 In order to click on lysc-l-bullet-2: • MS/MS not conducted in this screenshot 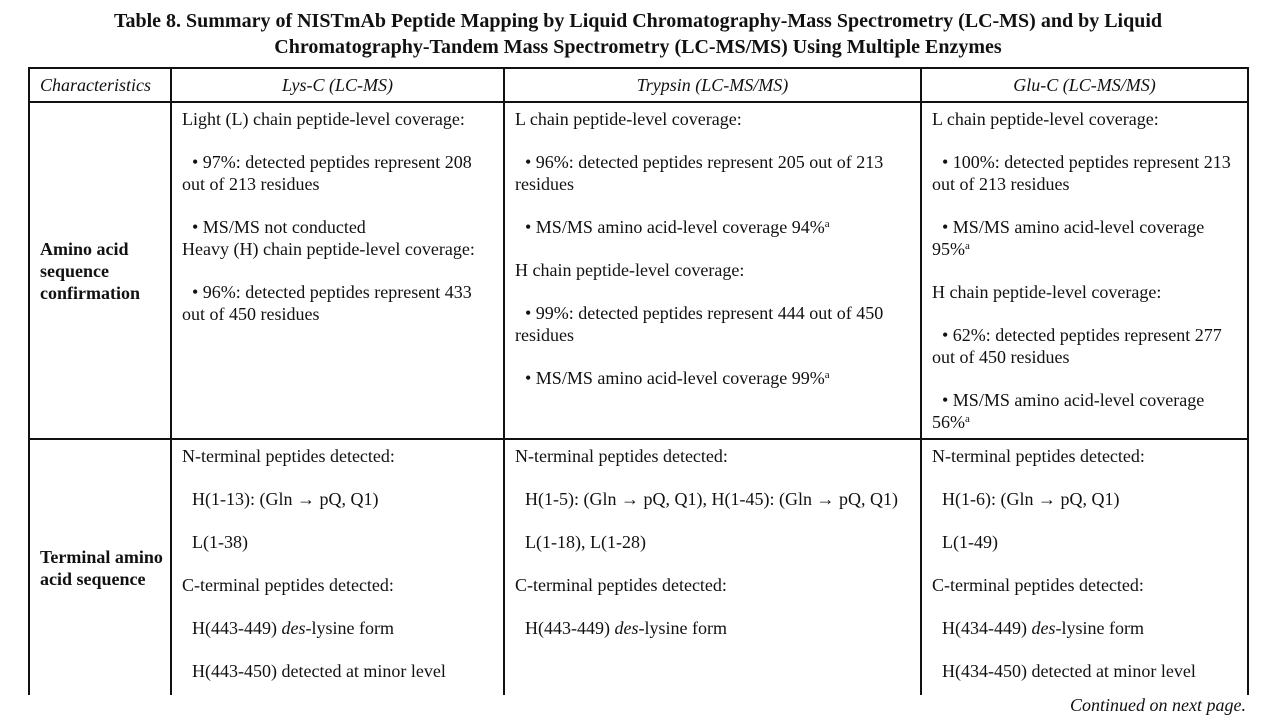, I will do `click(279, 227)`.